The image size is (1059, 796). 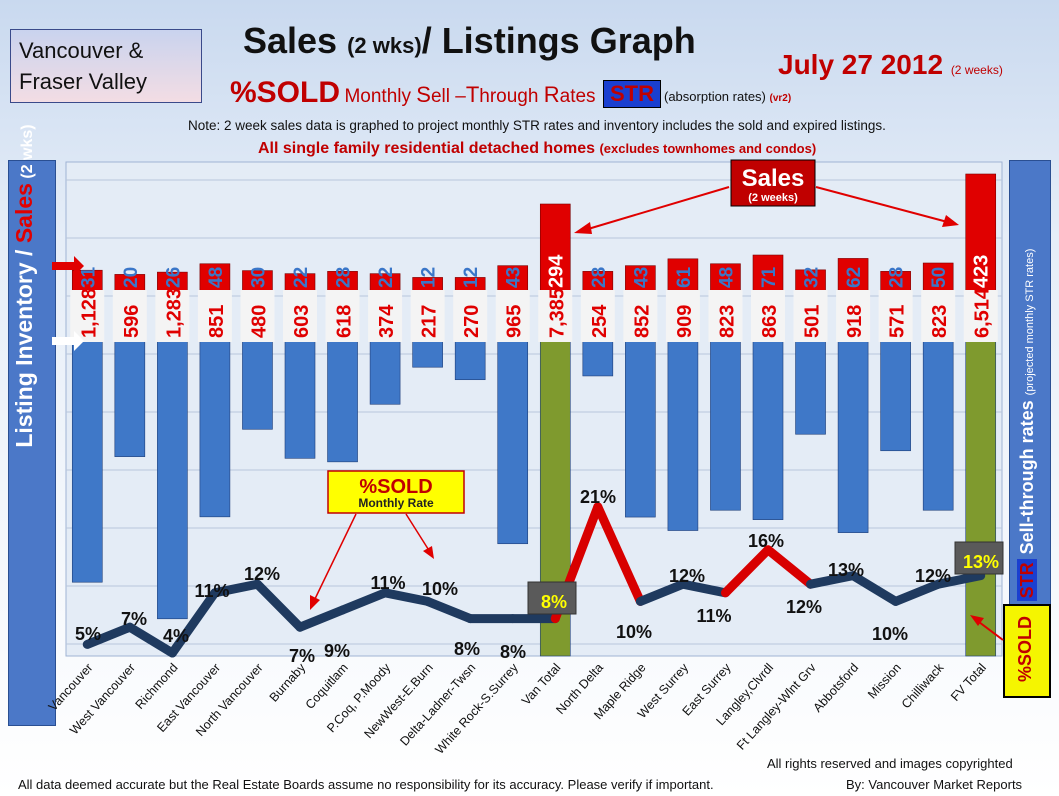 I want to click on inventory-value-label: 217, so click(x=430, y=321).